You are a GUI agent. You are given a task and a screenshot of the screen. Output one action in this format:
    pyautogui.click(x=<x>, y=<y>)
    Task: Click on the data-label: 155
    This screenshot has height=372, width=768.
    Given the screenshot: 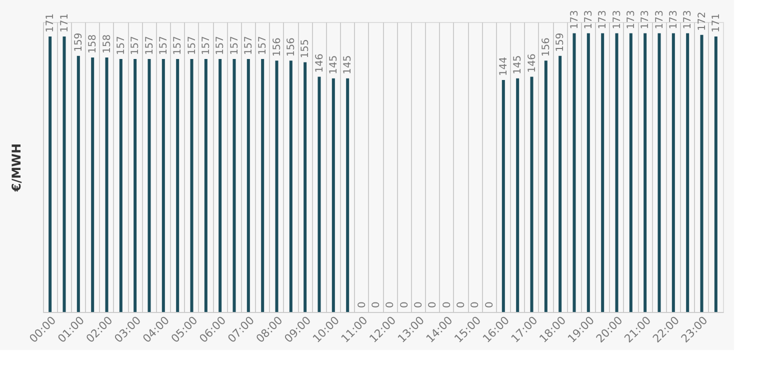 What is the action you would take?
    pyautogui.click(x=306, y=48)
    